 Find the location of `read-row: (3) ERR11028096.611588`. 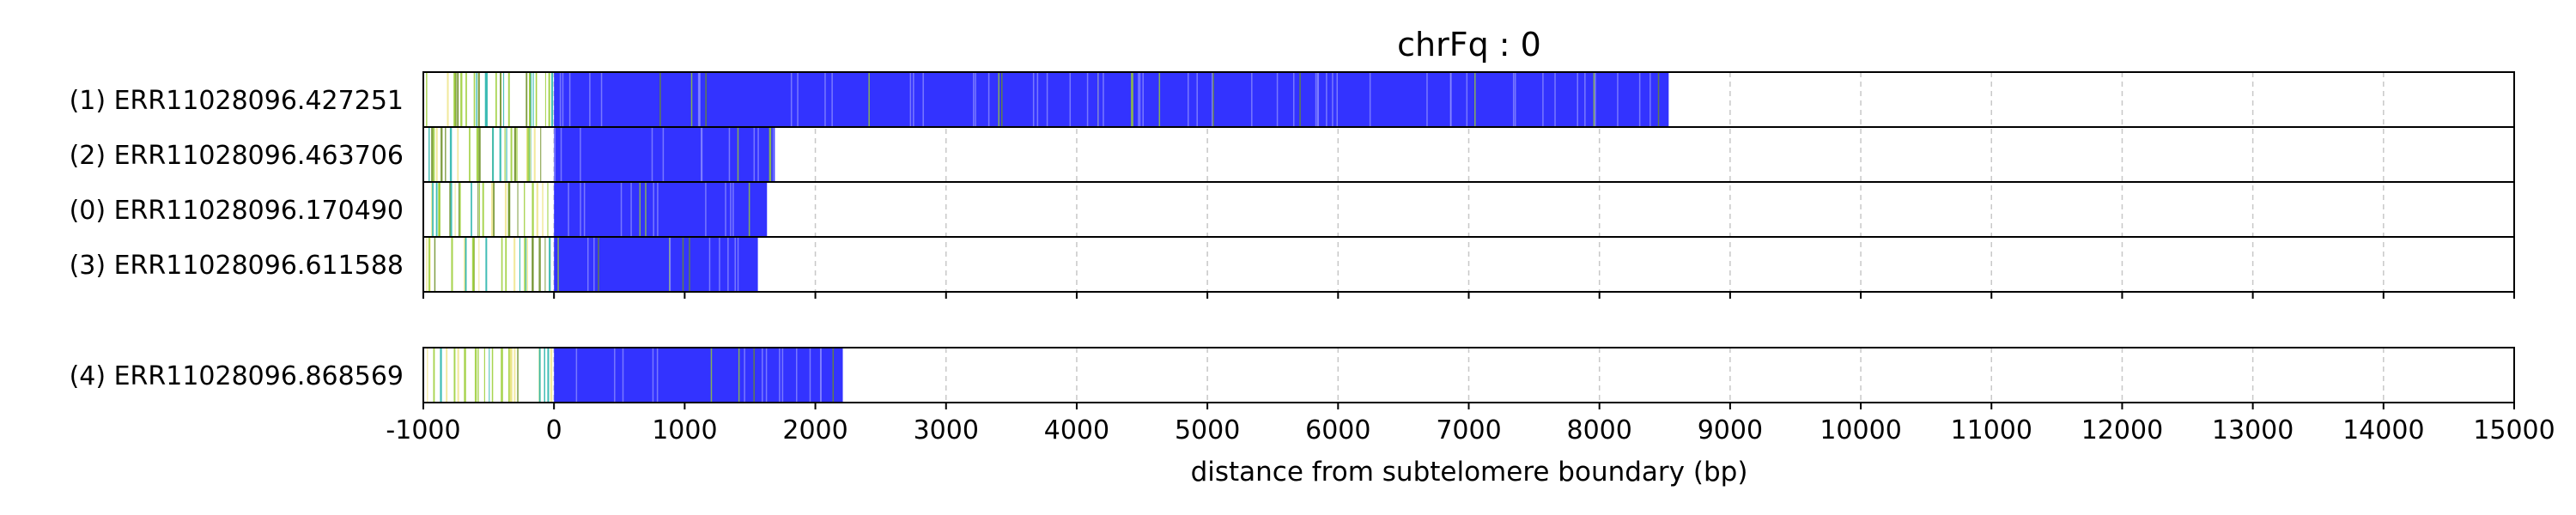

read-row: (3) ERR11028096.611588 is located at coordinates (1292, 264).